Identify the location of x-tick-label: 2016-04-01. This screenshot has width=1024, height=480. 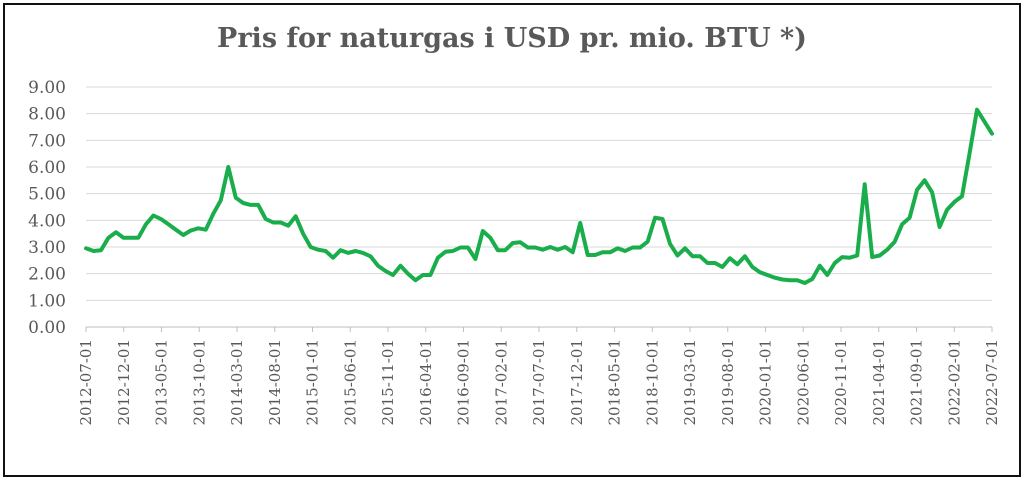
(426, 382).